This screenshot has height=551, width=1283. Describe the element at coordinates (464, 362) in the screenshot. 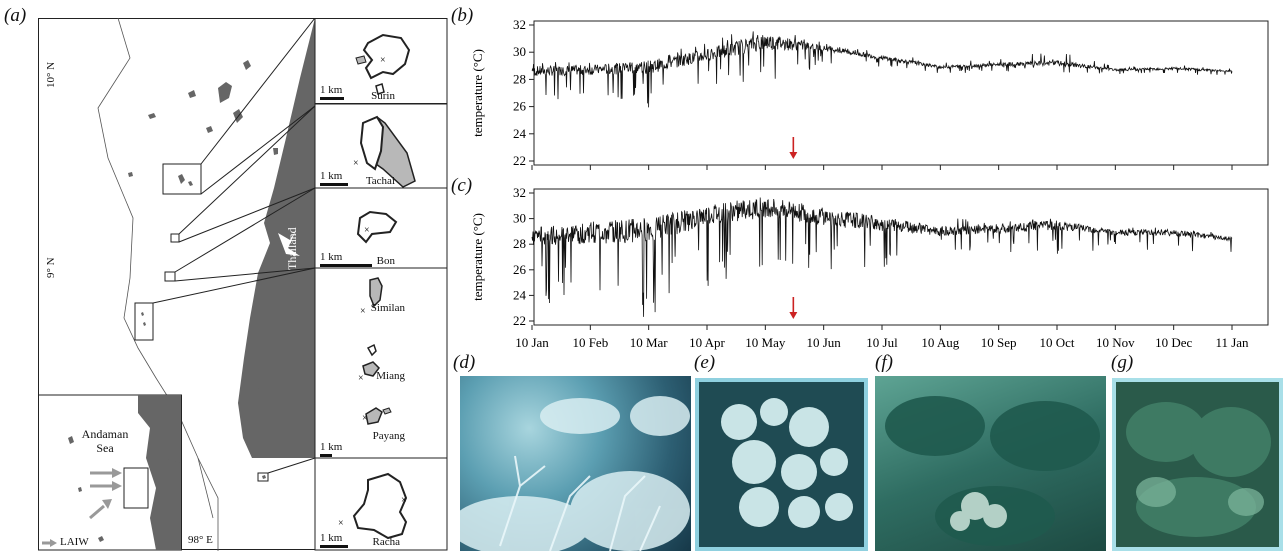

I see `panel-label-d: (d)` at that location.